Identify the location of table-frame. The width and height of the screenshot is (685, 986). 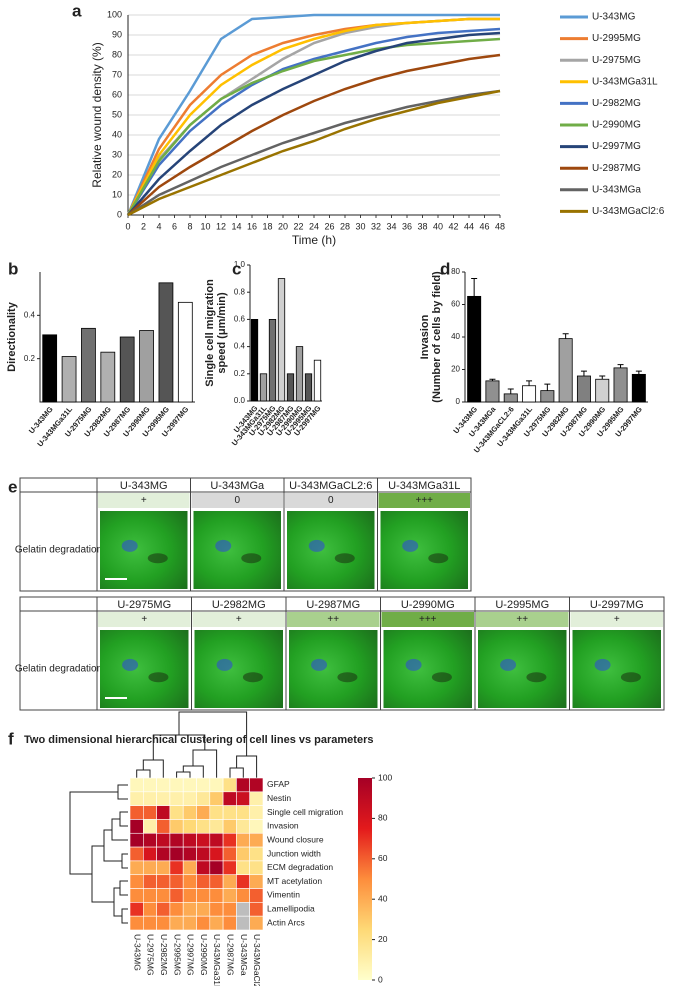
(245, 534).